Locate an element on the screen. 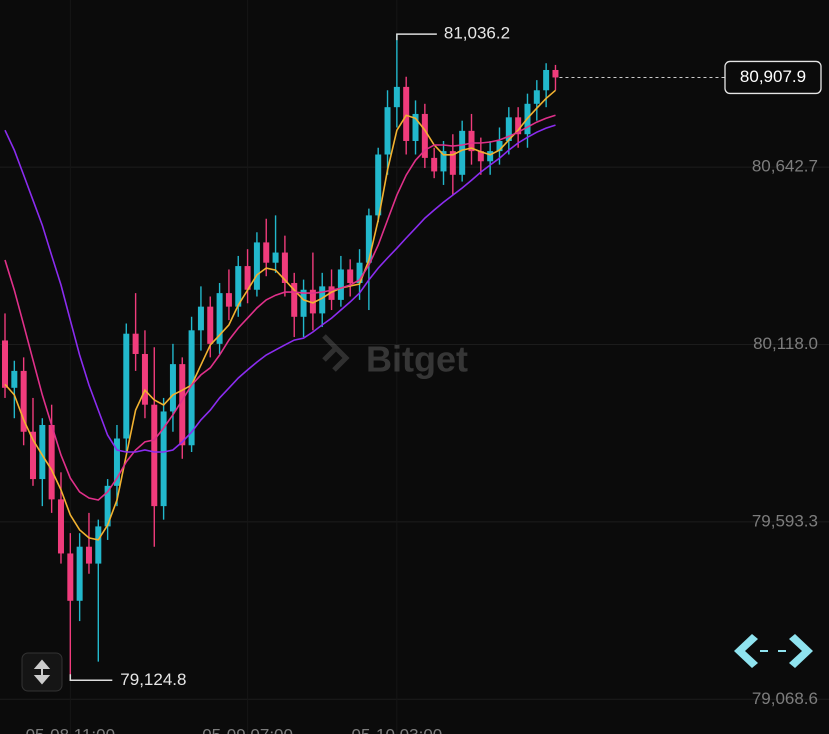  nav-right is located at coordinates (801, 651).